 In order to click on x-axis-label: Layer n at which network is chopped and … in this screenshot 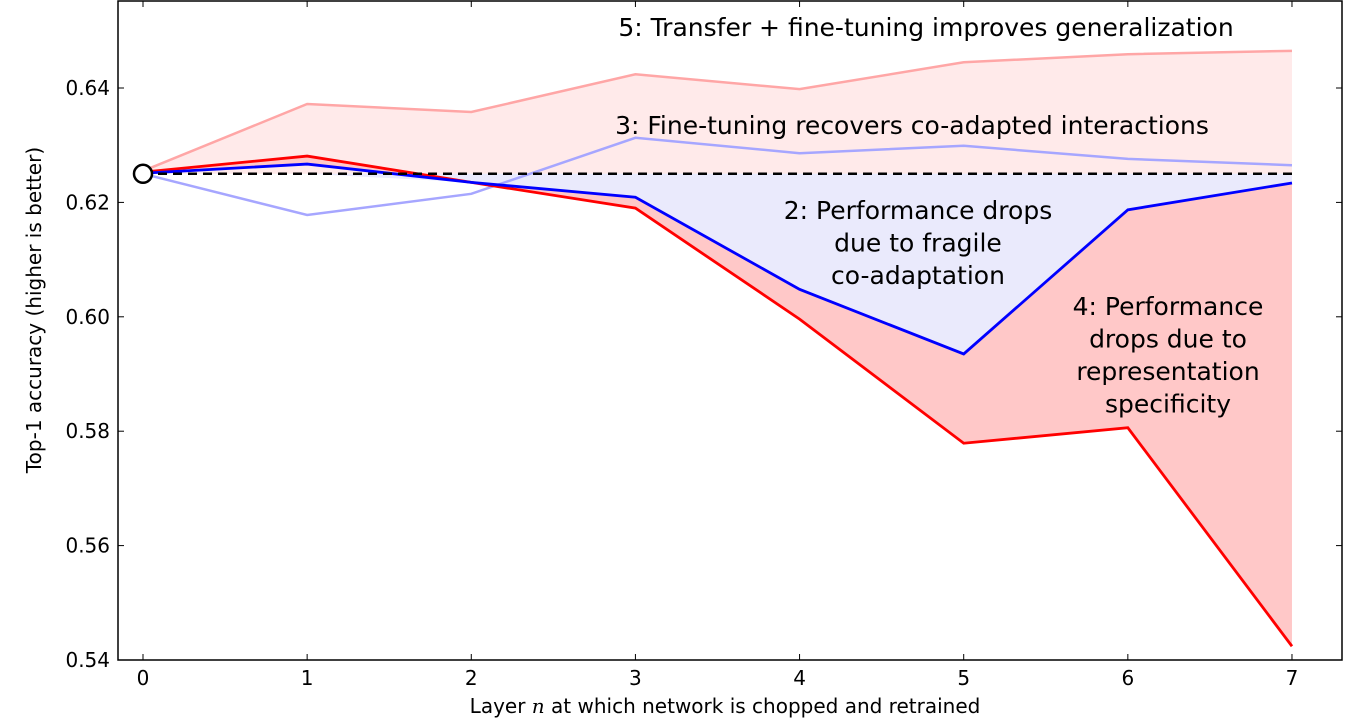, I will do `click(725, 706)`.